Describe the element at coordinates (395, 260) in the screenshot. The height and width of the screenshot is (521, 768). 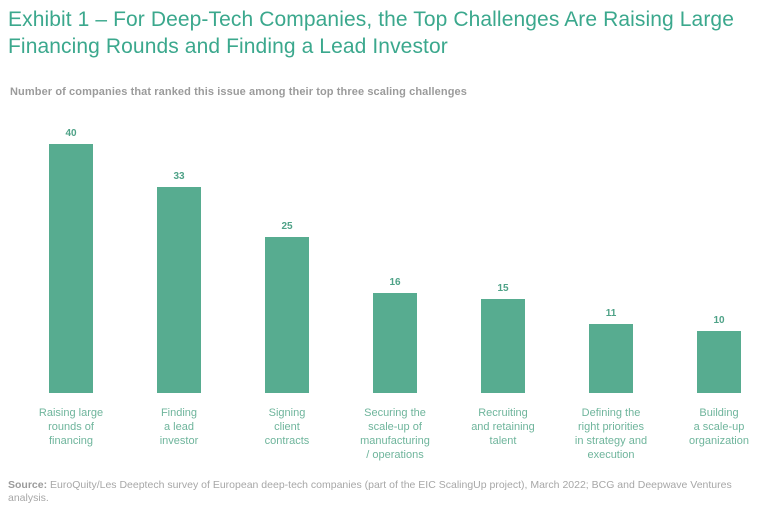
I see `bar-area: 16` at that location.